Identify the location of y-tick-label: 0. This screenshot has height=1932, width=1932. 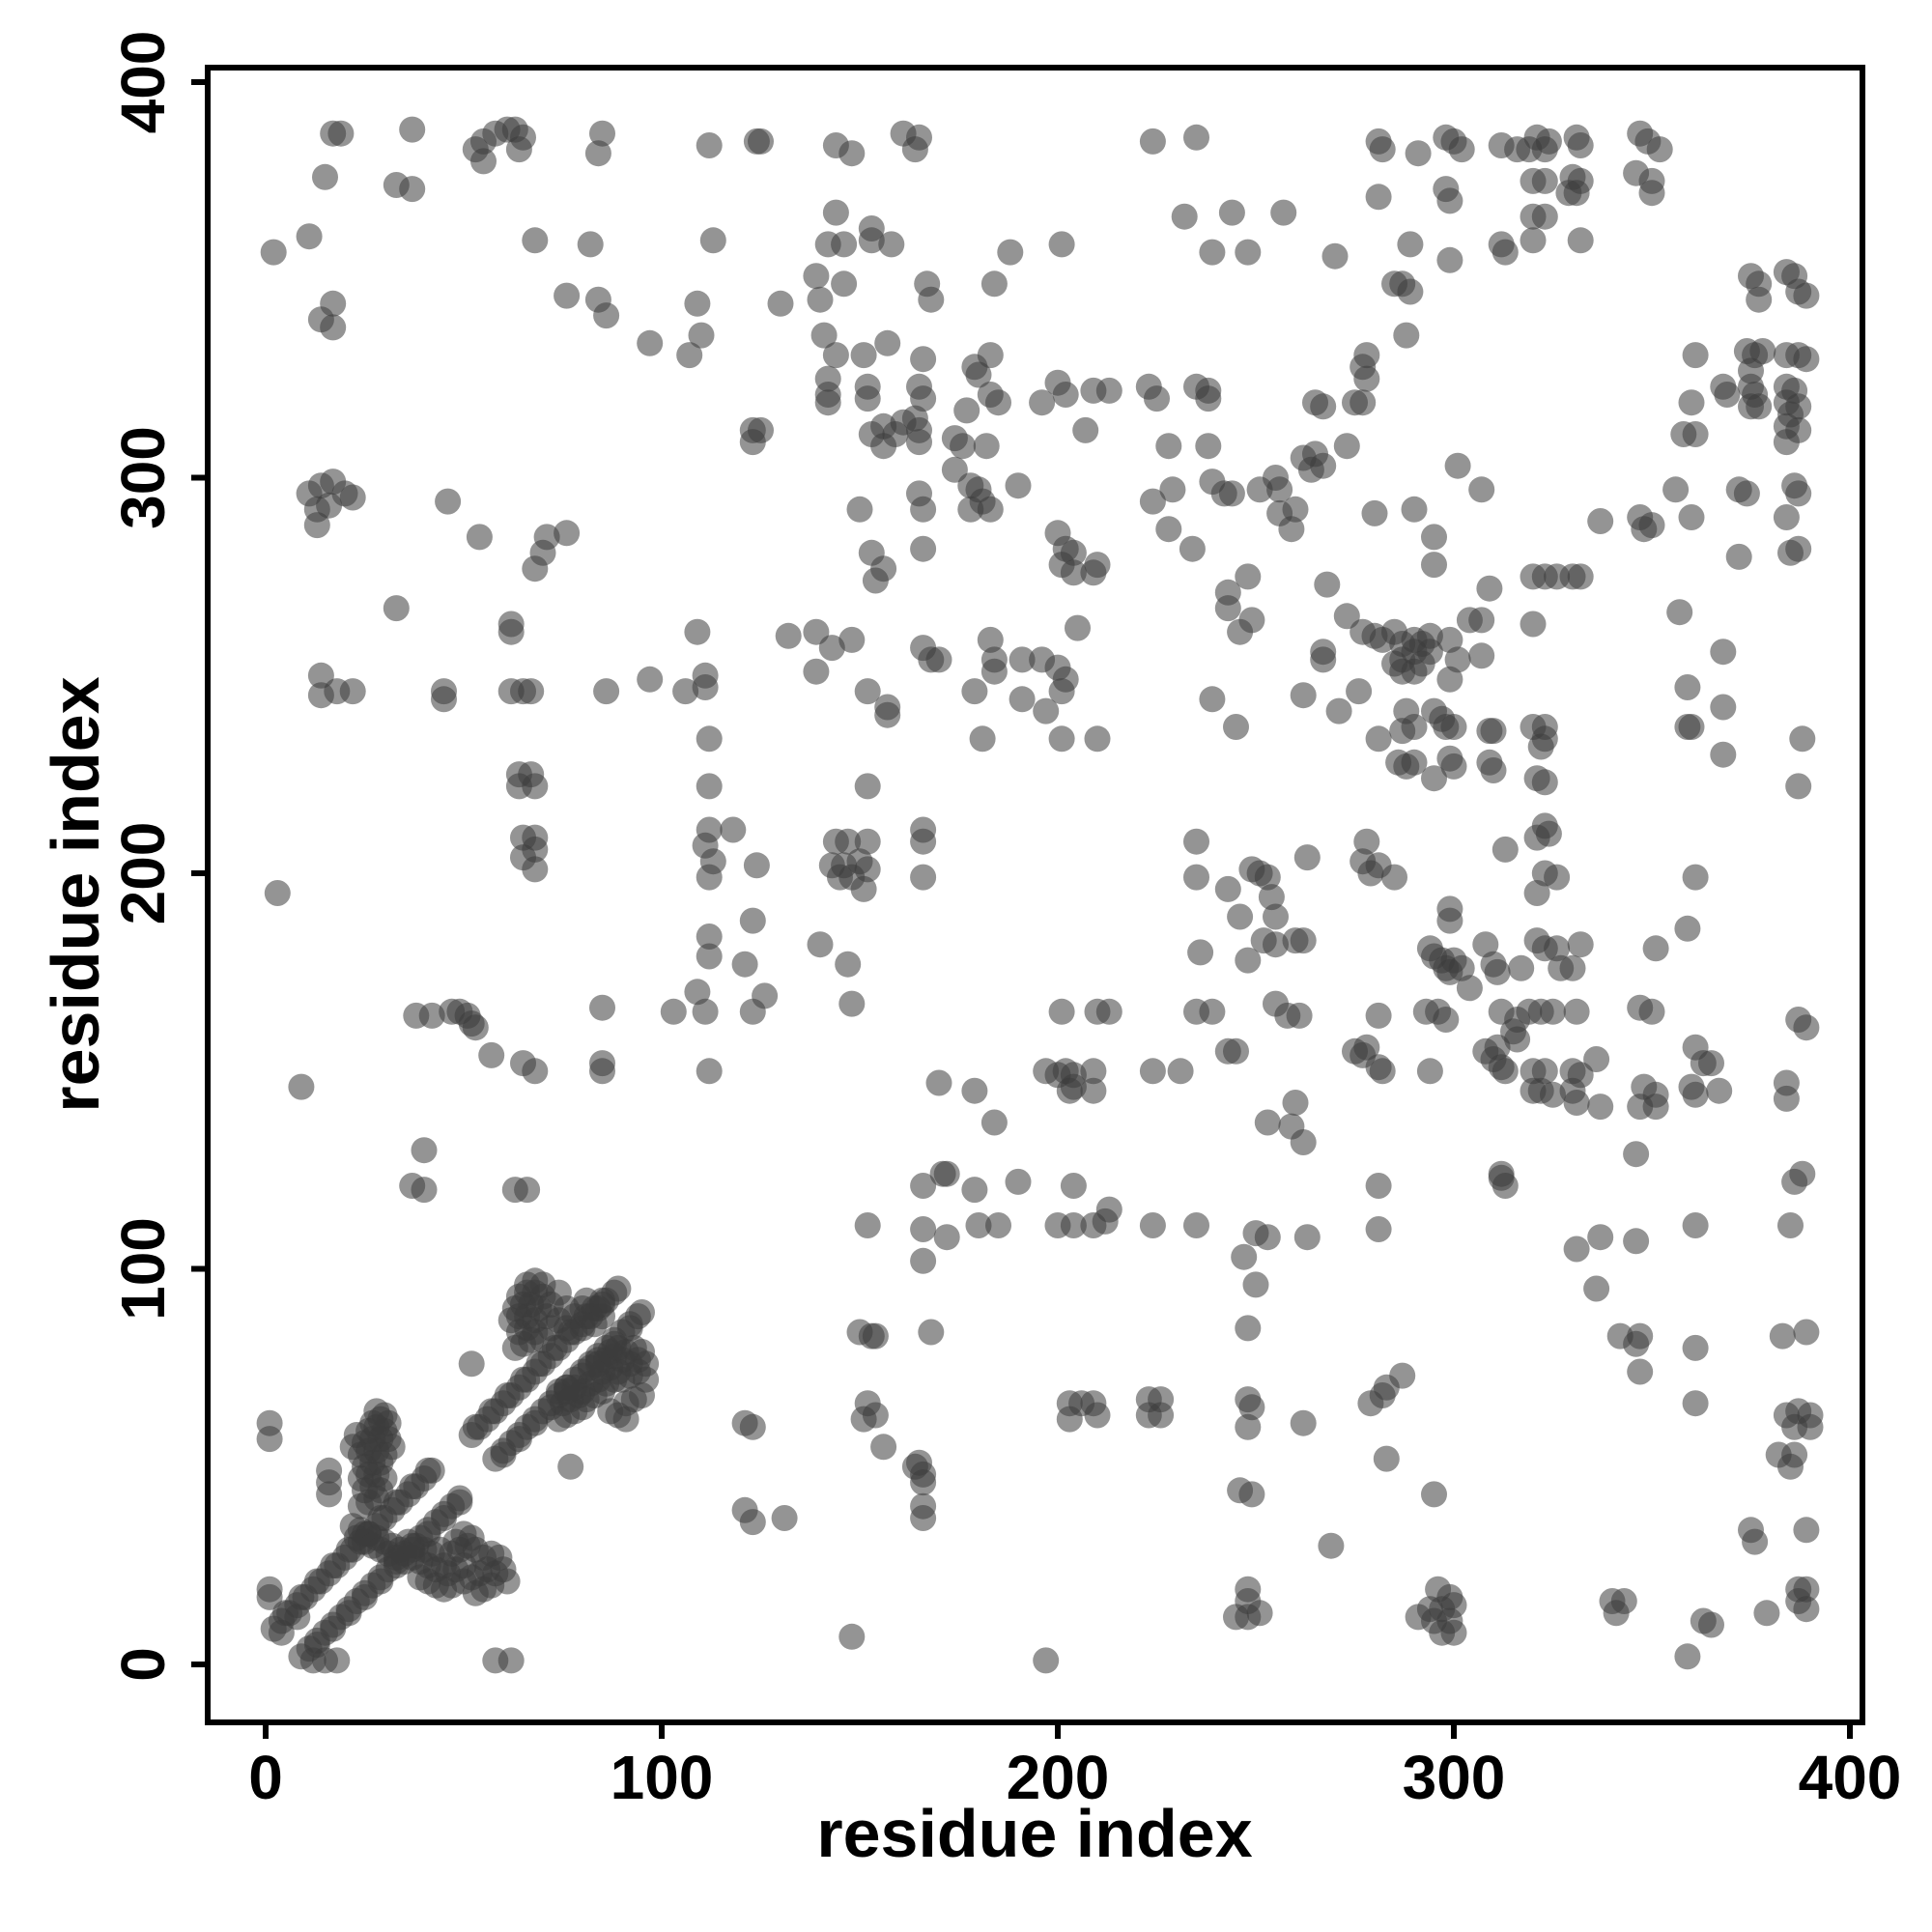
(143, 1664).